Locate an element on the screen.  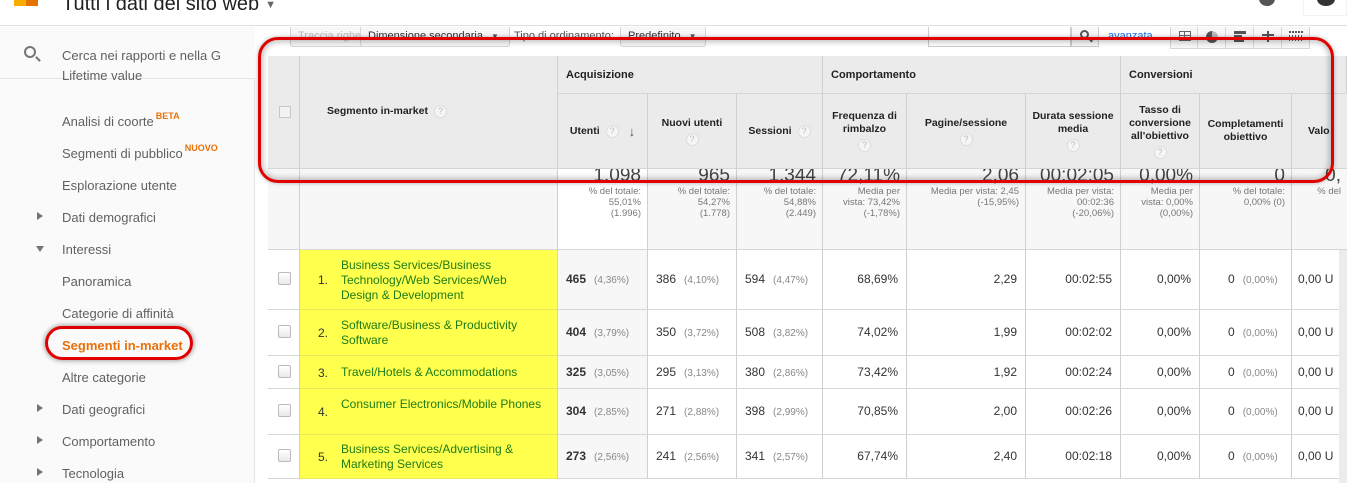
performance-view-icon is located at coordinates (1240, 36).